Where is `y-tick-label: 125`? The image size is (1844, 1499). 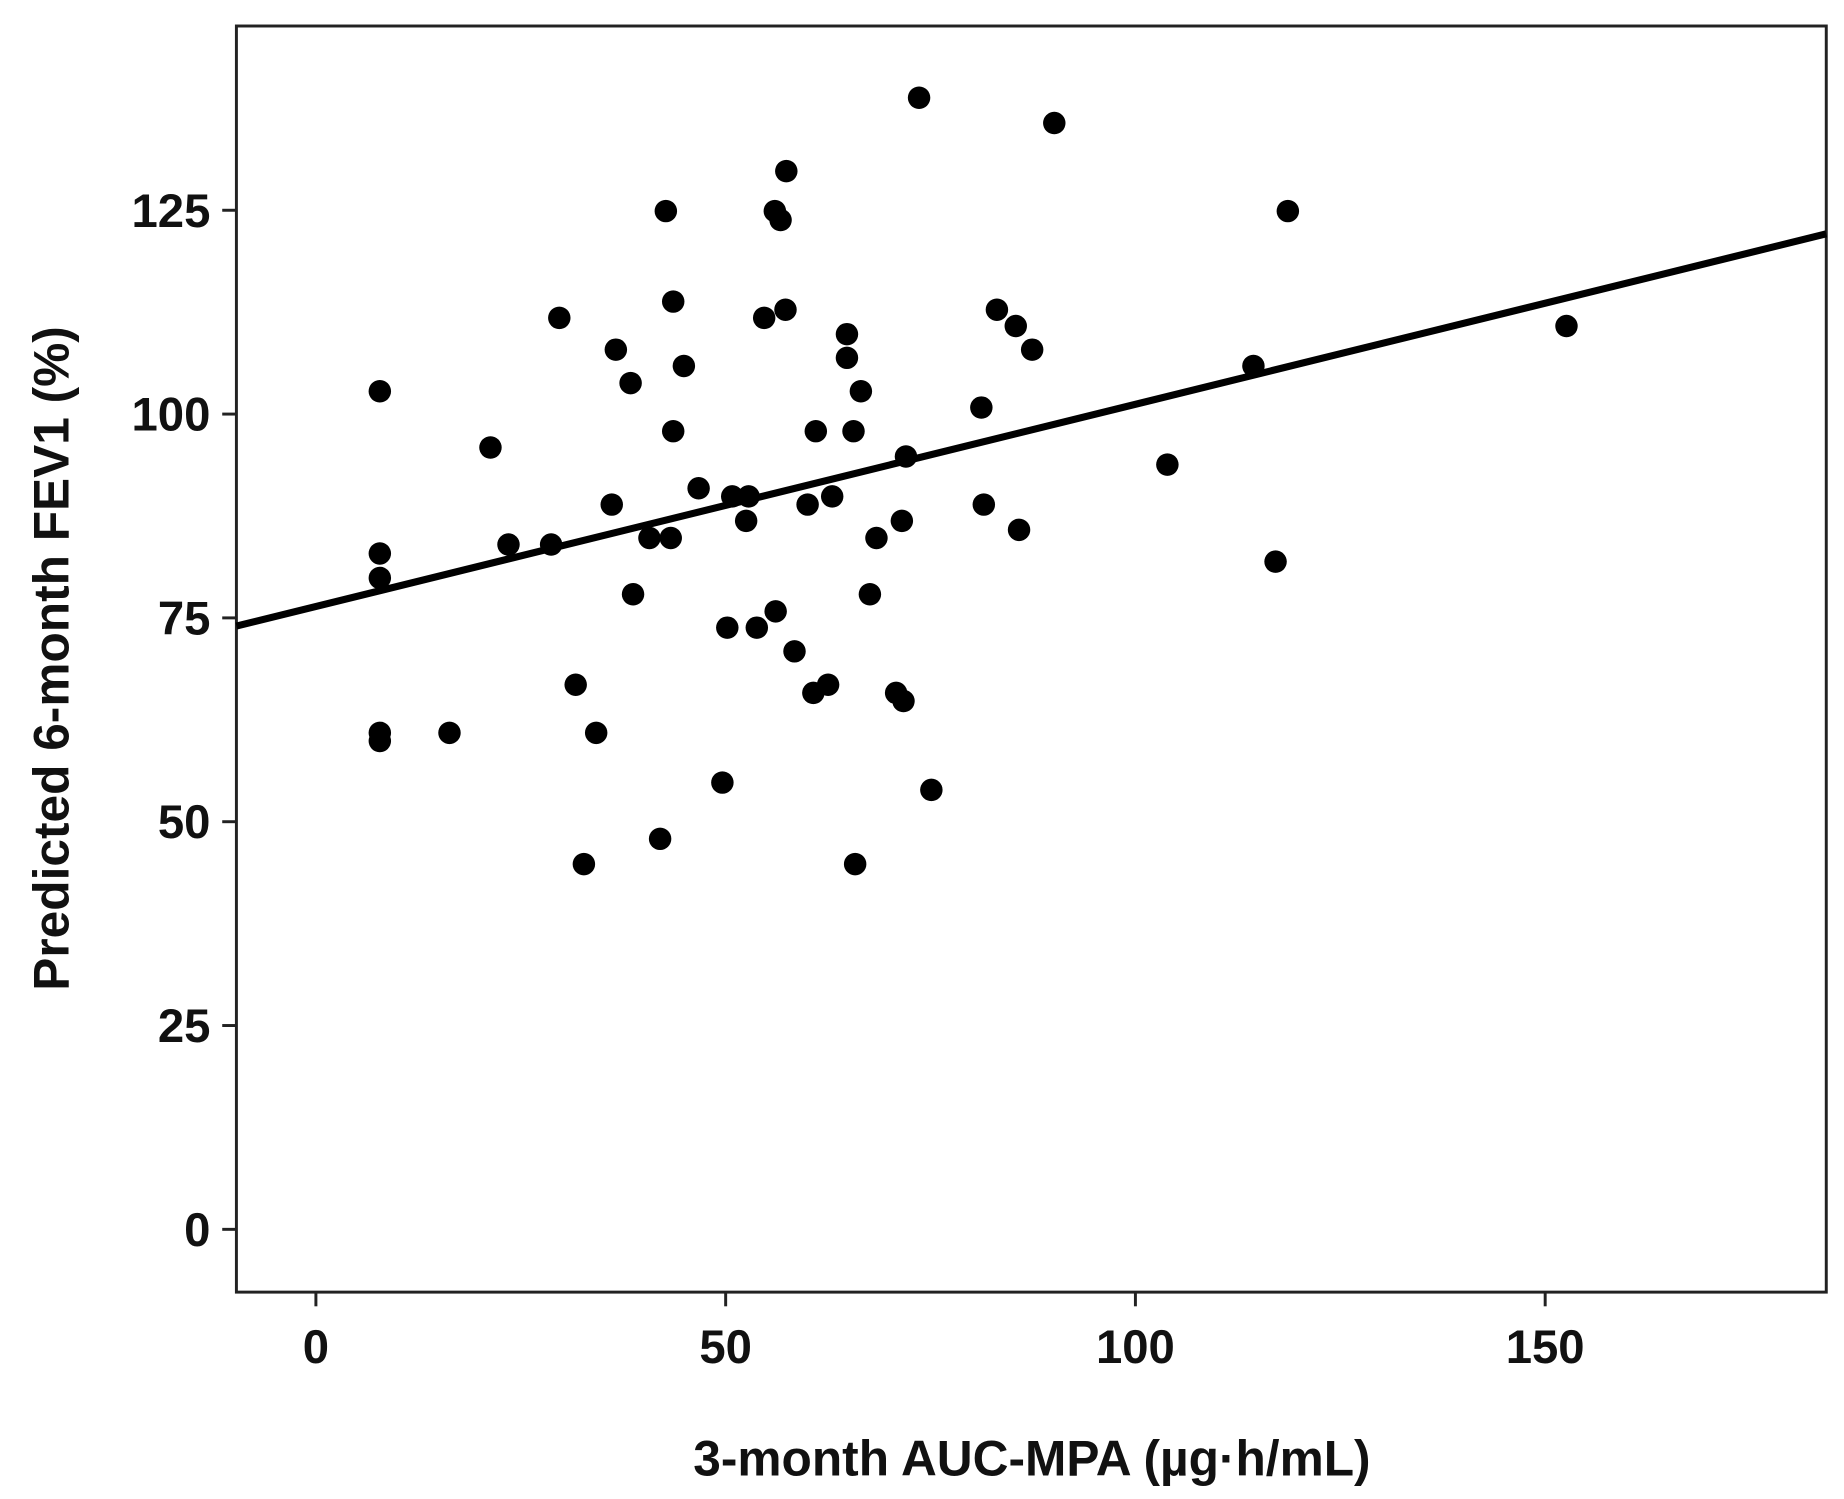 y-tick-label: 125 is located at coordinates (171, 211).